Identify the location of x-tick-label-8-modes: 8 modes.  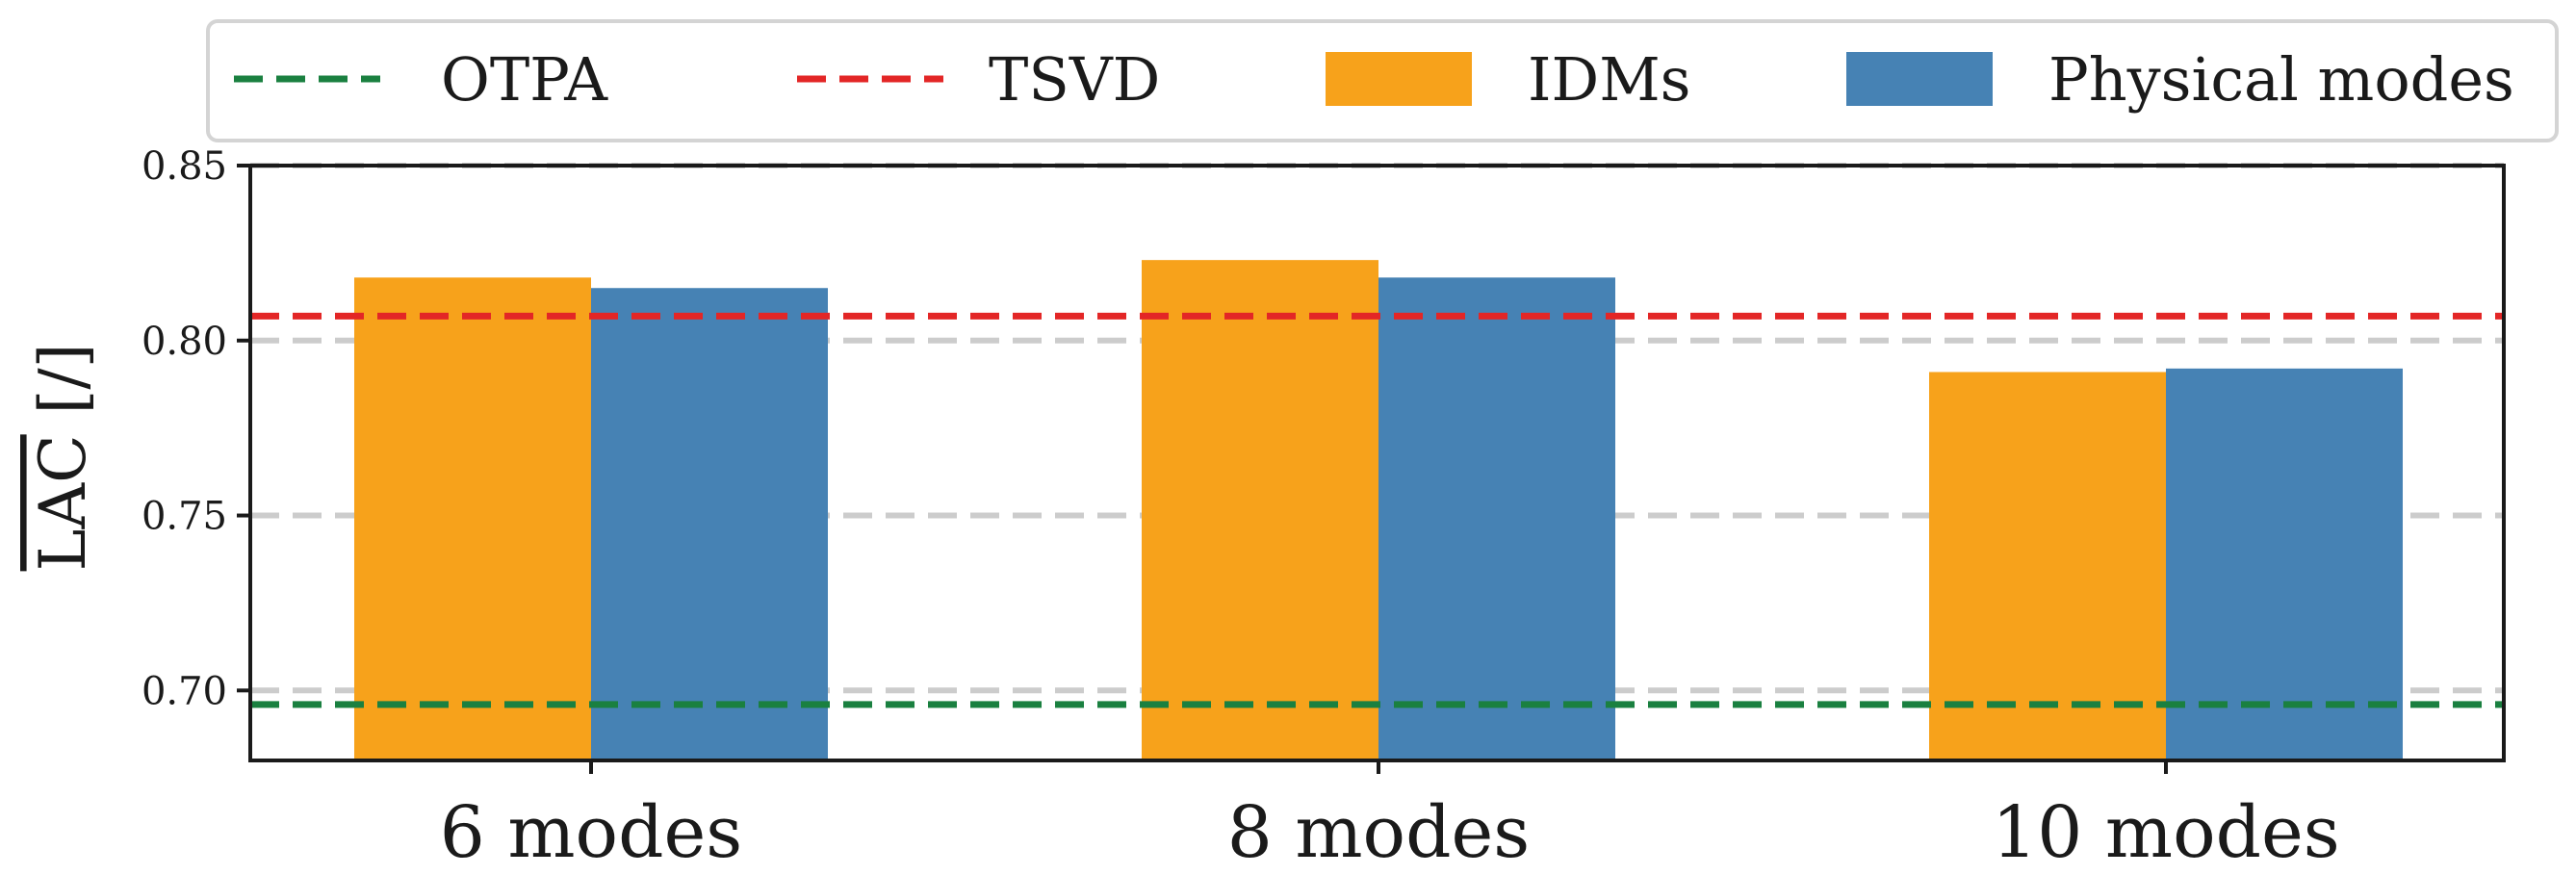
(1378, 833).